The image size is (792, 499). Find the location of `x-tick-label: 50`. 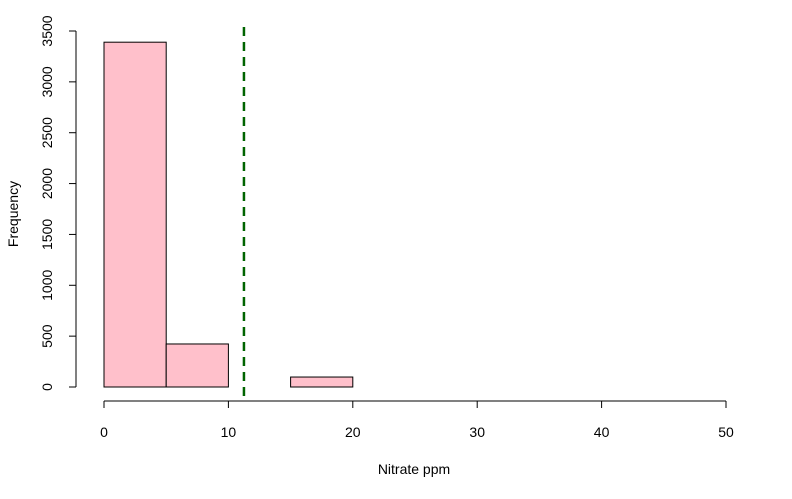

x-tick-label: 50 is located at coordinates (726, 432).